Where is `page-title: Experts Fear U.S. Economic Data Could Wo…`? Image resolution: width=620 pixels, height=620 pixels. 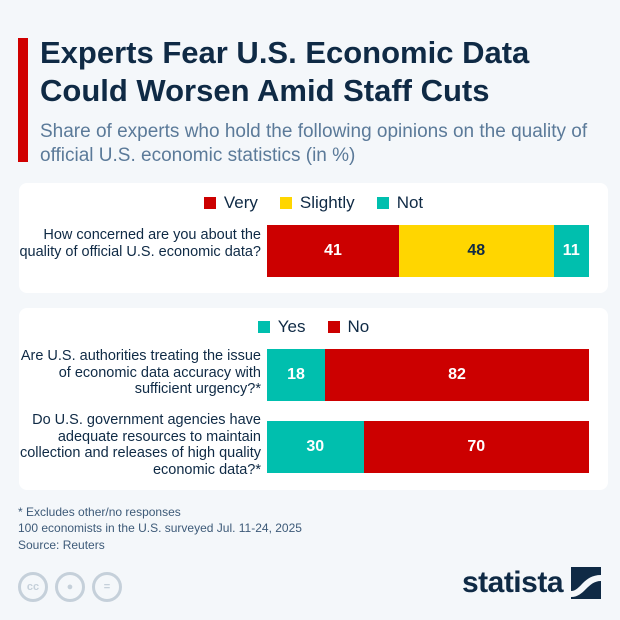
page-title: Experts Fear U.S. Economic Data Could Wo… is located at coordinates (285, 71).